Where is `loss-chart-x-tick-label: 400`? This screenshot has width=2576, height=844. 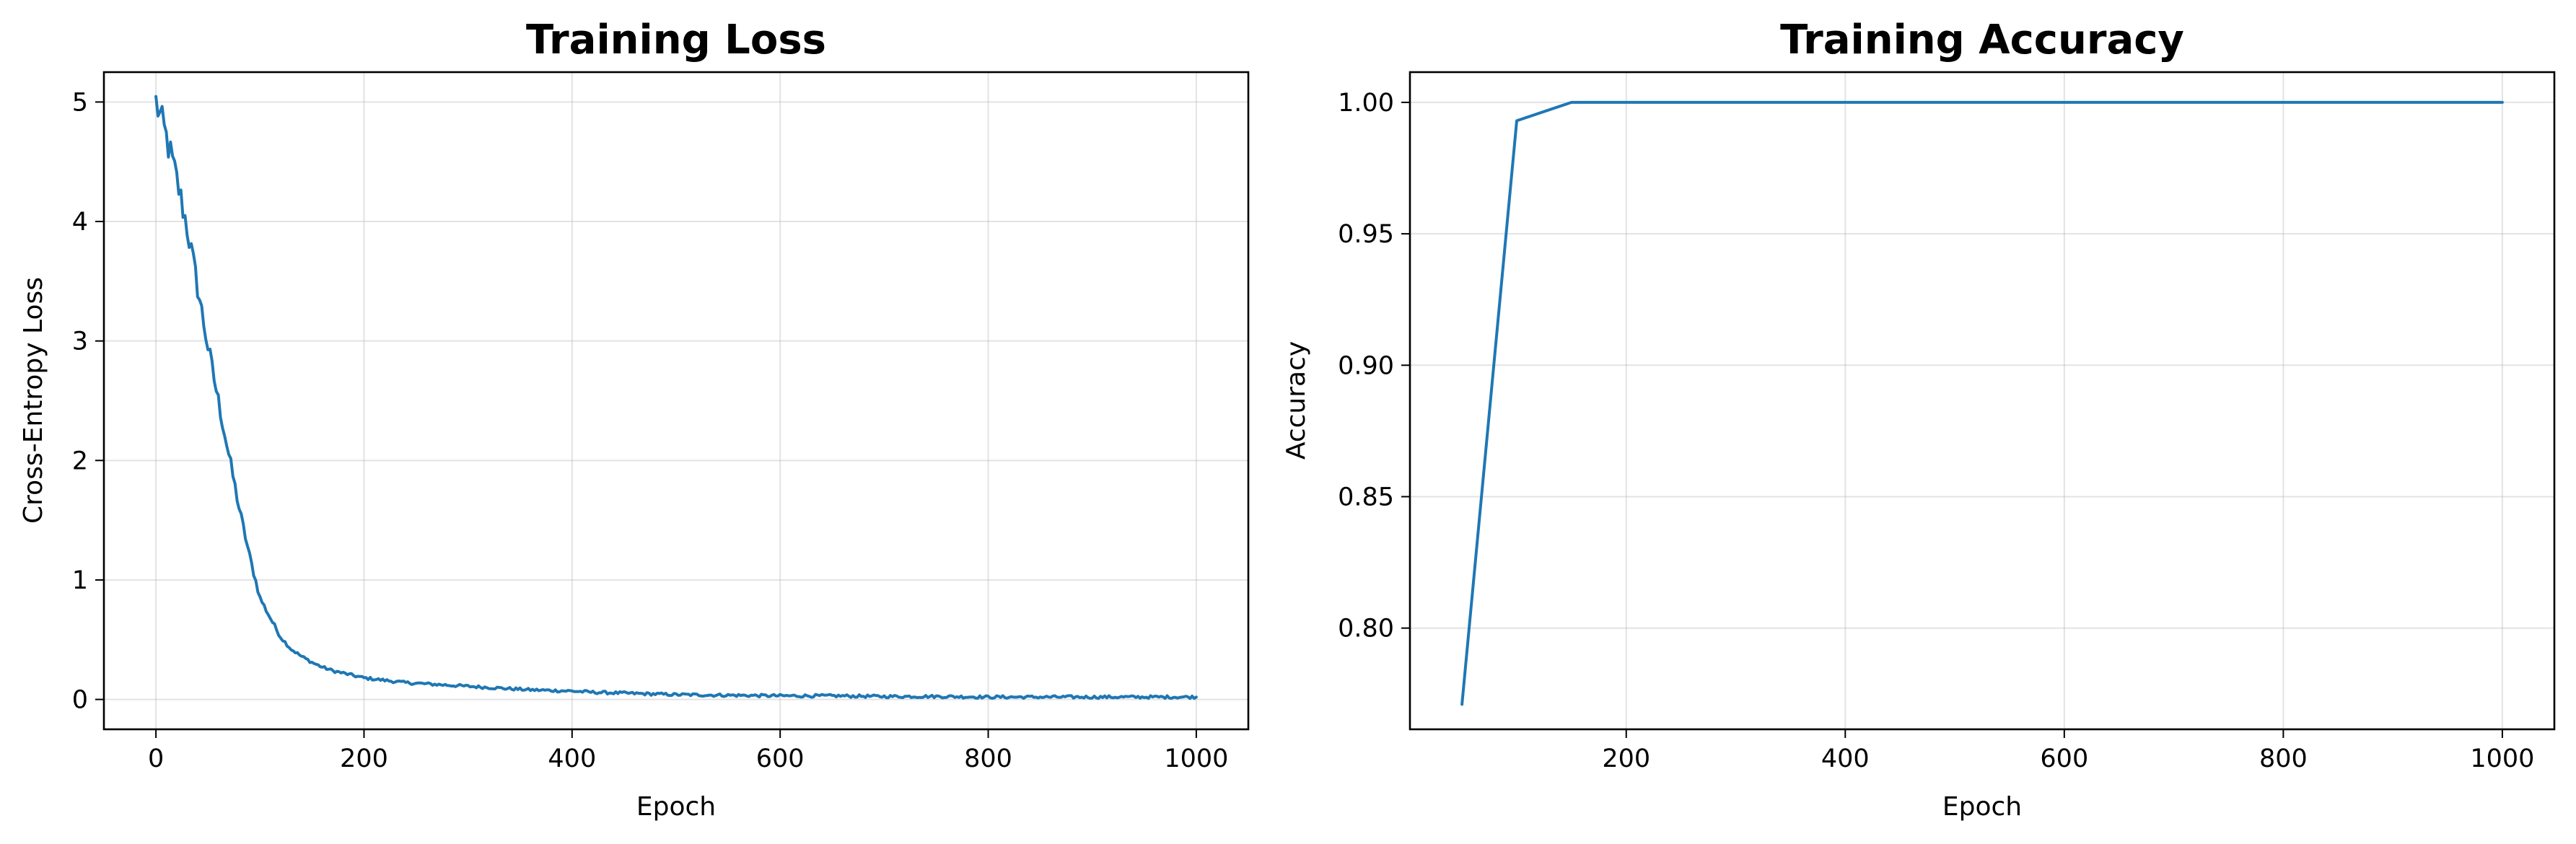
loss-chart-x-tick-label: 400 is located at coordinates (572, 758).